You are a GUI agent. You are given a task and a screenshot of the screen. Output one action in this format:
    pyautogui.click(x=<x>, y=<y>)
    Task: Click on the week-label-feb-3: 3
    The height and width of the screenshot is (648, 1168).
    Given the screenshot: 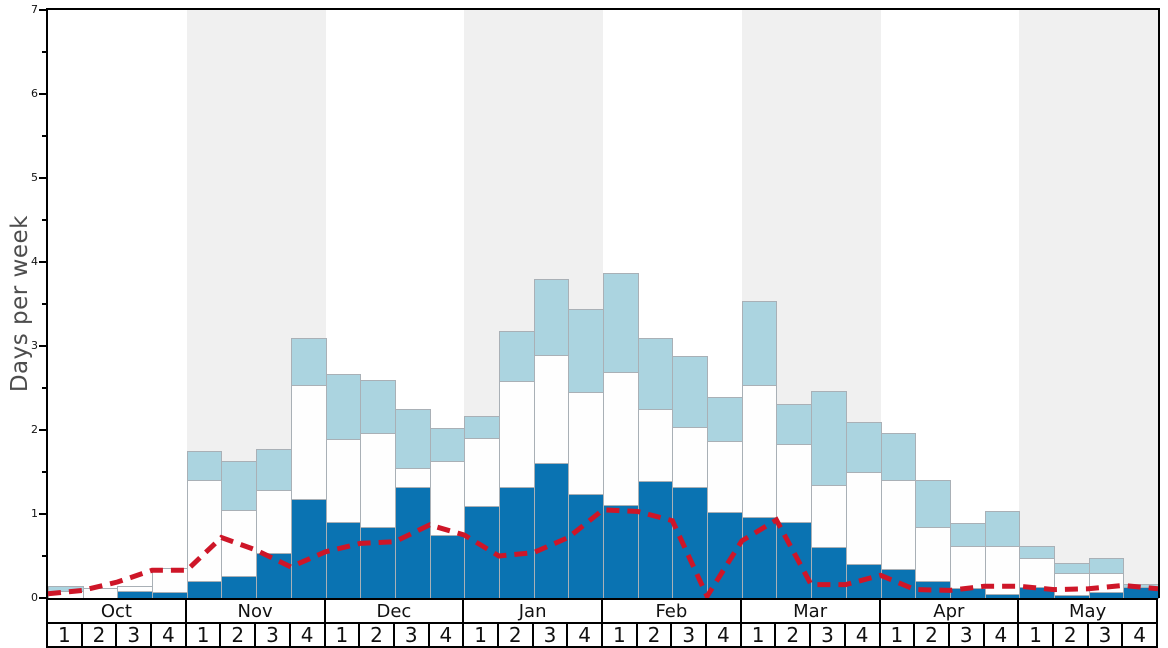 What is the action you would take?
    pyautogui.click(x=689, y=635)
    